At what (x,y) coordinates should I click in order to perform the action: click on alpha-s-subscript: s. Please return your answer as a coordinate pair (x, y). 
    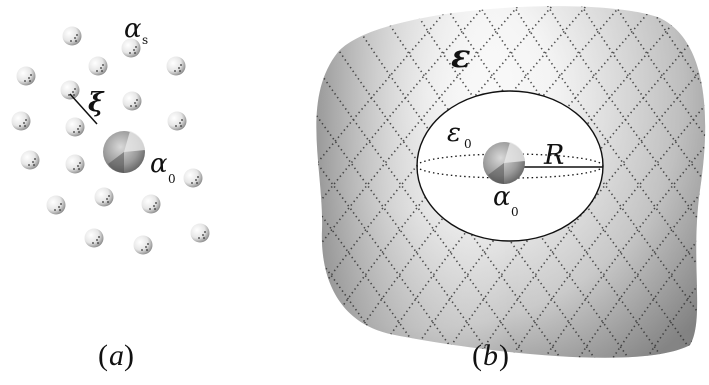
    Looking at the image, I should click on (145, 40).